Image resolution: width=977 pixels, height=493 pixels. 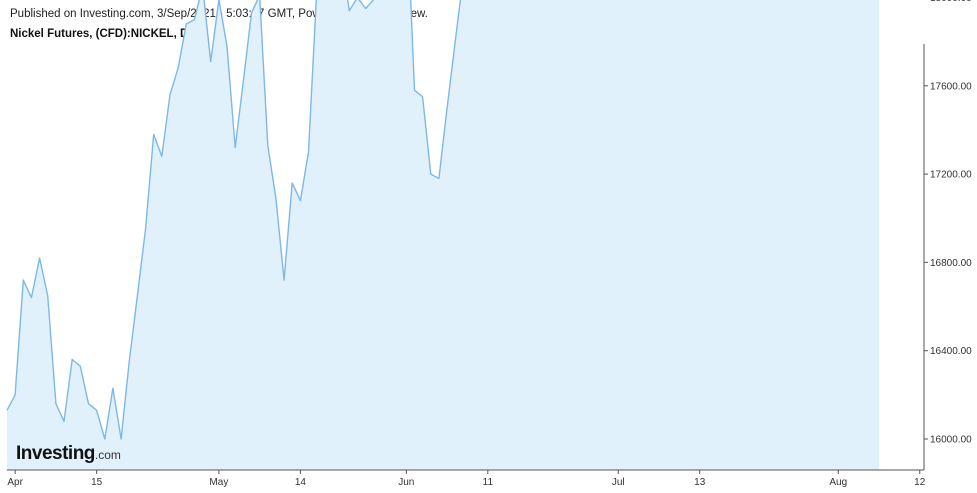 I want to click on x-tick-label: 15, so click(x=97, y=482).